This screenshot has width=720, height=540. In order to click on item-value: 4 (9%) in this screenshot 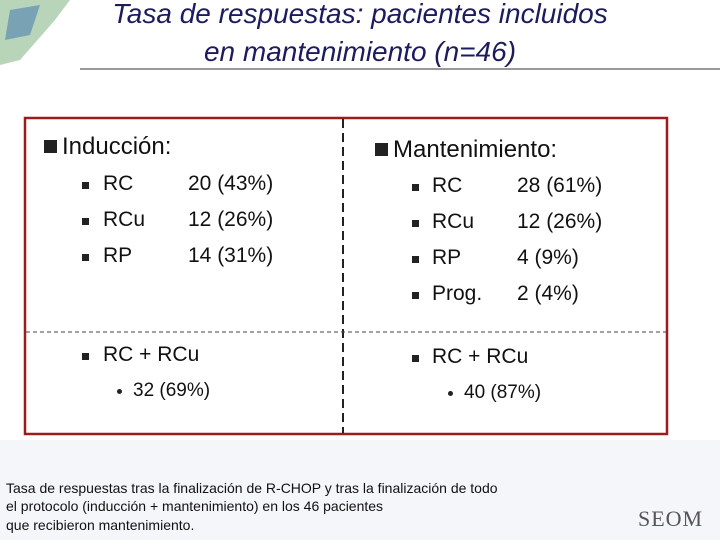, I will do `click(548, 257)`.